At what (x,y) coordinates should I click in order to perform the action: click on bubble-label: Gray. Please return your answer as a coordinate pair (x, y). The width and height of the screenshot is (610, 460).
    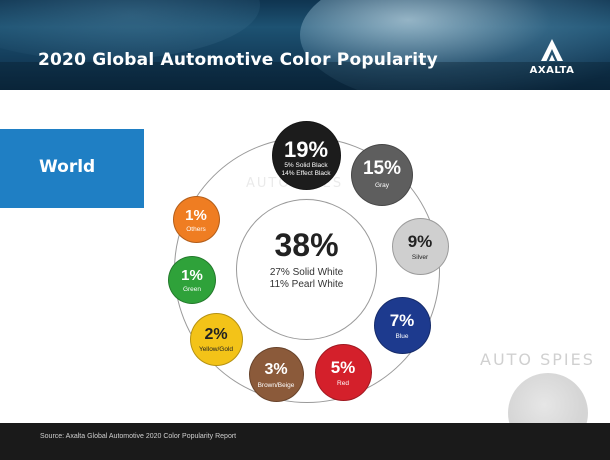
    Looking at the image, I should click on (382, 185).